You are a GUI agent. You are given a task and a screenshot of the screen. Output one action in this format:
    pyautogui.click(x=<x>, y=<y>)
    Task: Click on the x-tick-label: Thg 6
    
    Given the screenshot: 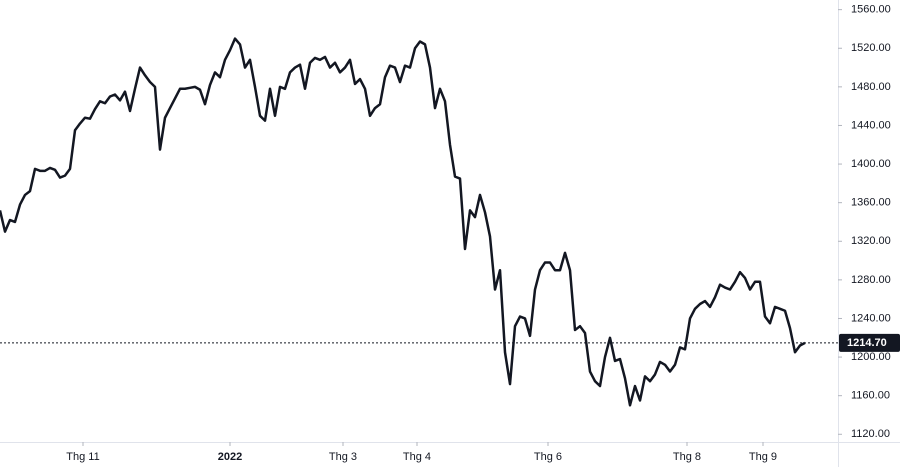 What is the action you would take?
    pyautogui.click(x=548, y=457)
    